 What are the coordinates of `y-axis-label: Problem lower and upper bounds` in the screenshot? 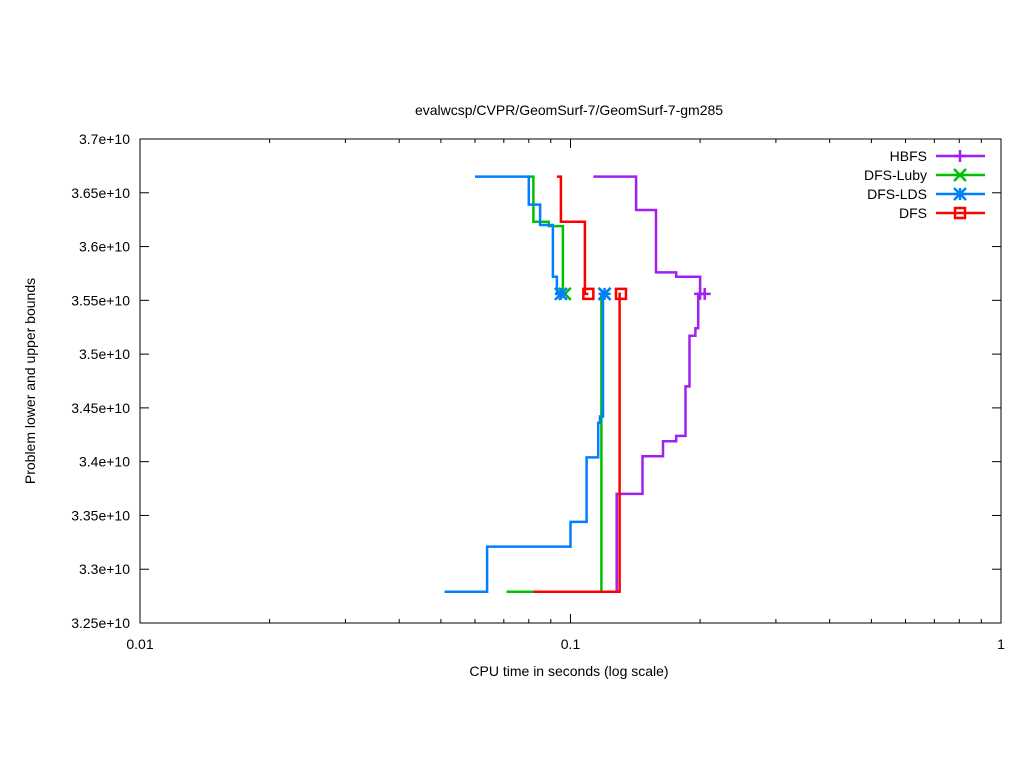 It's located at (30, 381).